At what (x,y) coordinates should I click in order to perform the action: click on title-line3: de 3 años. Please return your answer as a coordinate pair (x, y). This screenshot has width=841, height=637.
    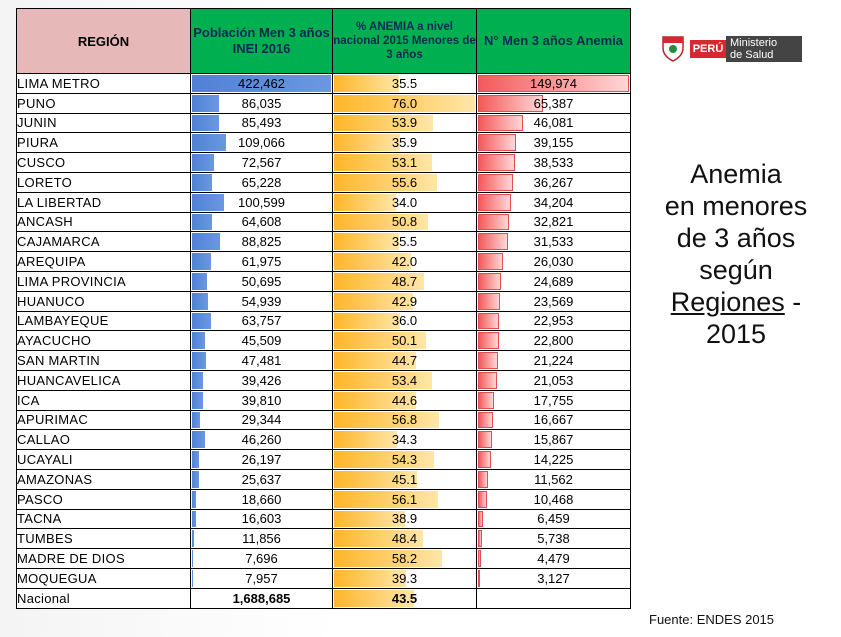
    Looking at the image, I should click on (736, 238).